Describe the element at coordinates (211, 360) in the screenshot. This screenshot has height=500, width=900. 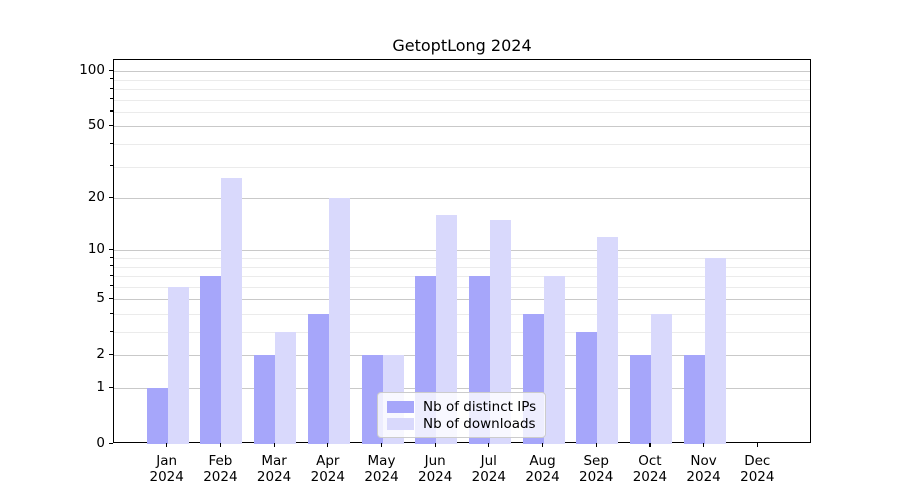
I see `bar-feb-distinct-ips` at that location.